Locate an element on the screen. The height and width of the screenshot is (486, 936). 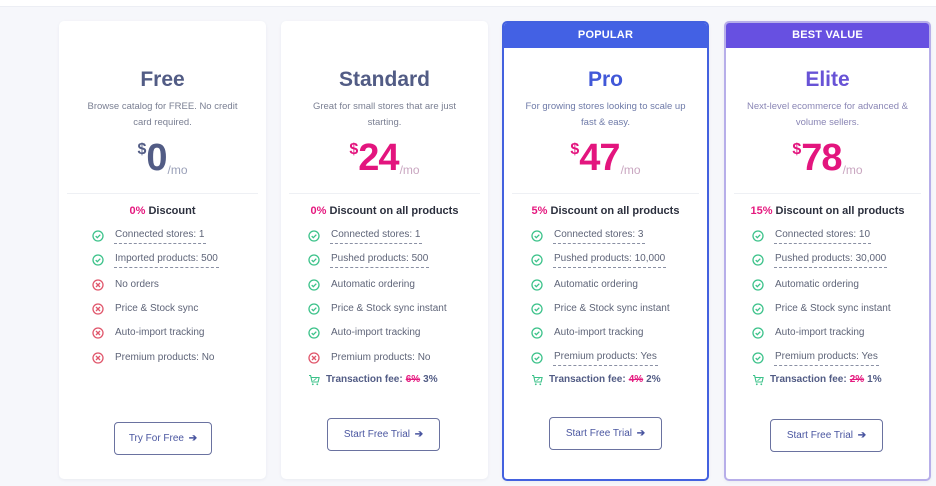
feature-tooltip-text: Connected stores: 10 is located at coordinates (823, 236).